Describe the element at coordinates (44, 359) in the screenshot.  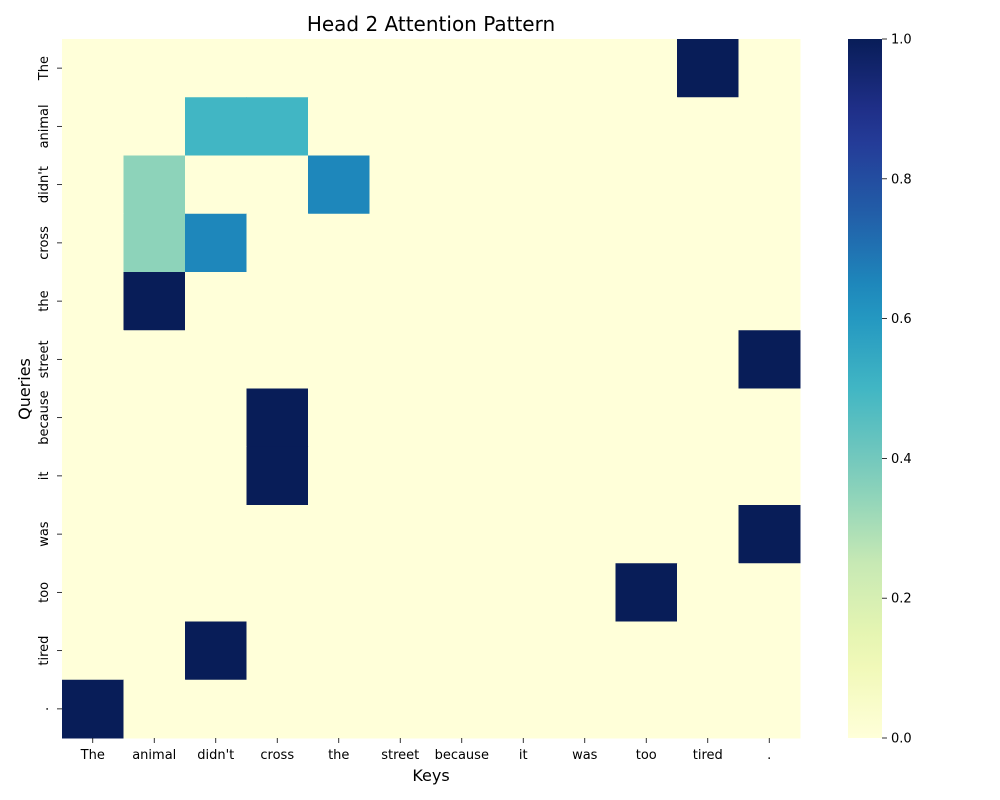
I see `y-tick-label: street` at that location.